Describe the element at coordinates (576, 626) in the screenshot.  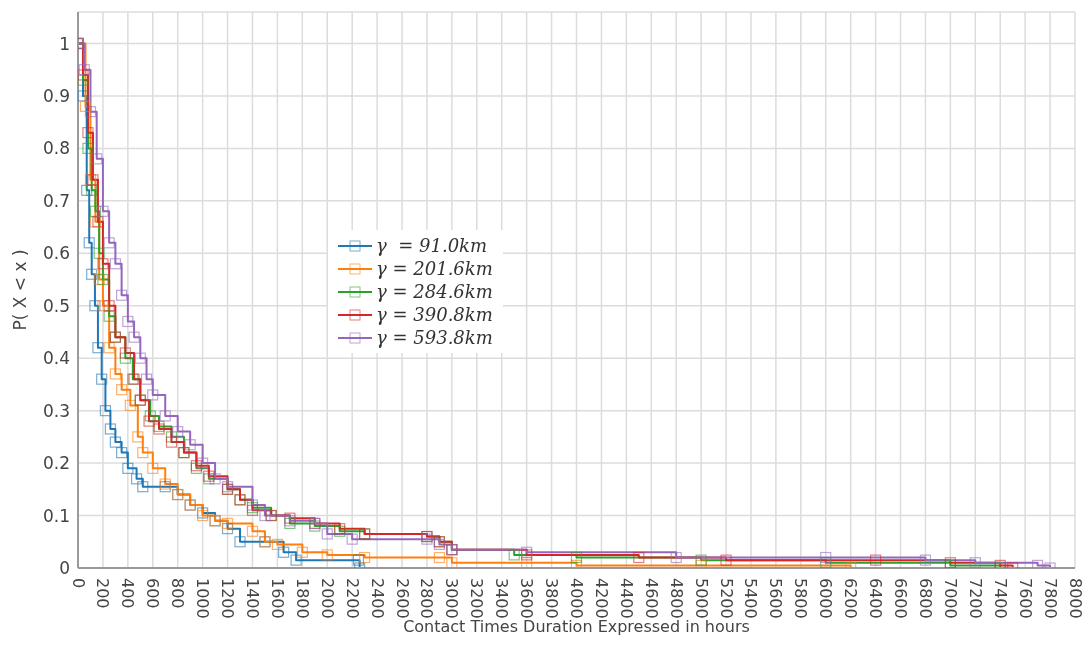
I see `x-axis-title: Contact Times Duration Expressed in hours` at that location.